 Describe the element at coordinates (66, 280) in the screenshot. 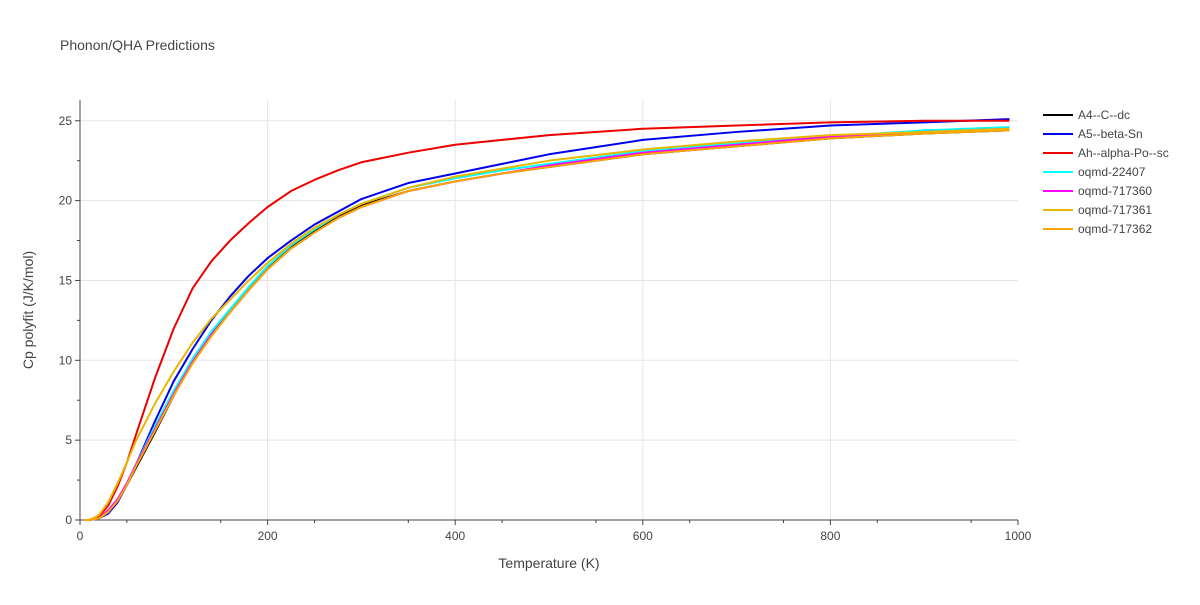

I see `y-tick-label: 15` at that location.